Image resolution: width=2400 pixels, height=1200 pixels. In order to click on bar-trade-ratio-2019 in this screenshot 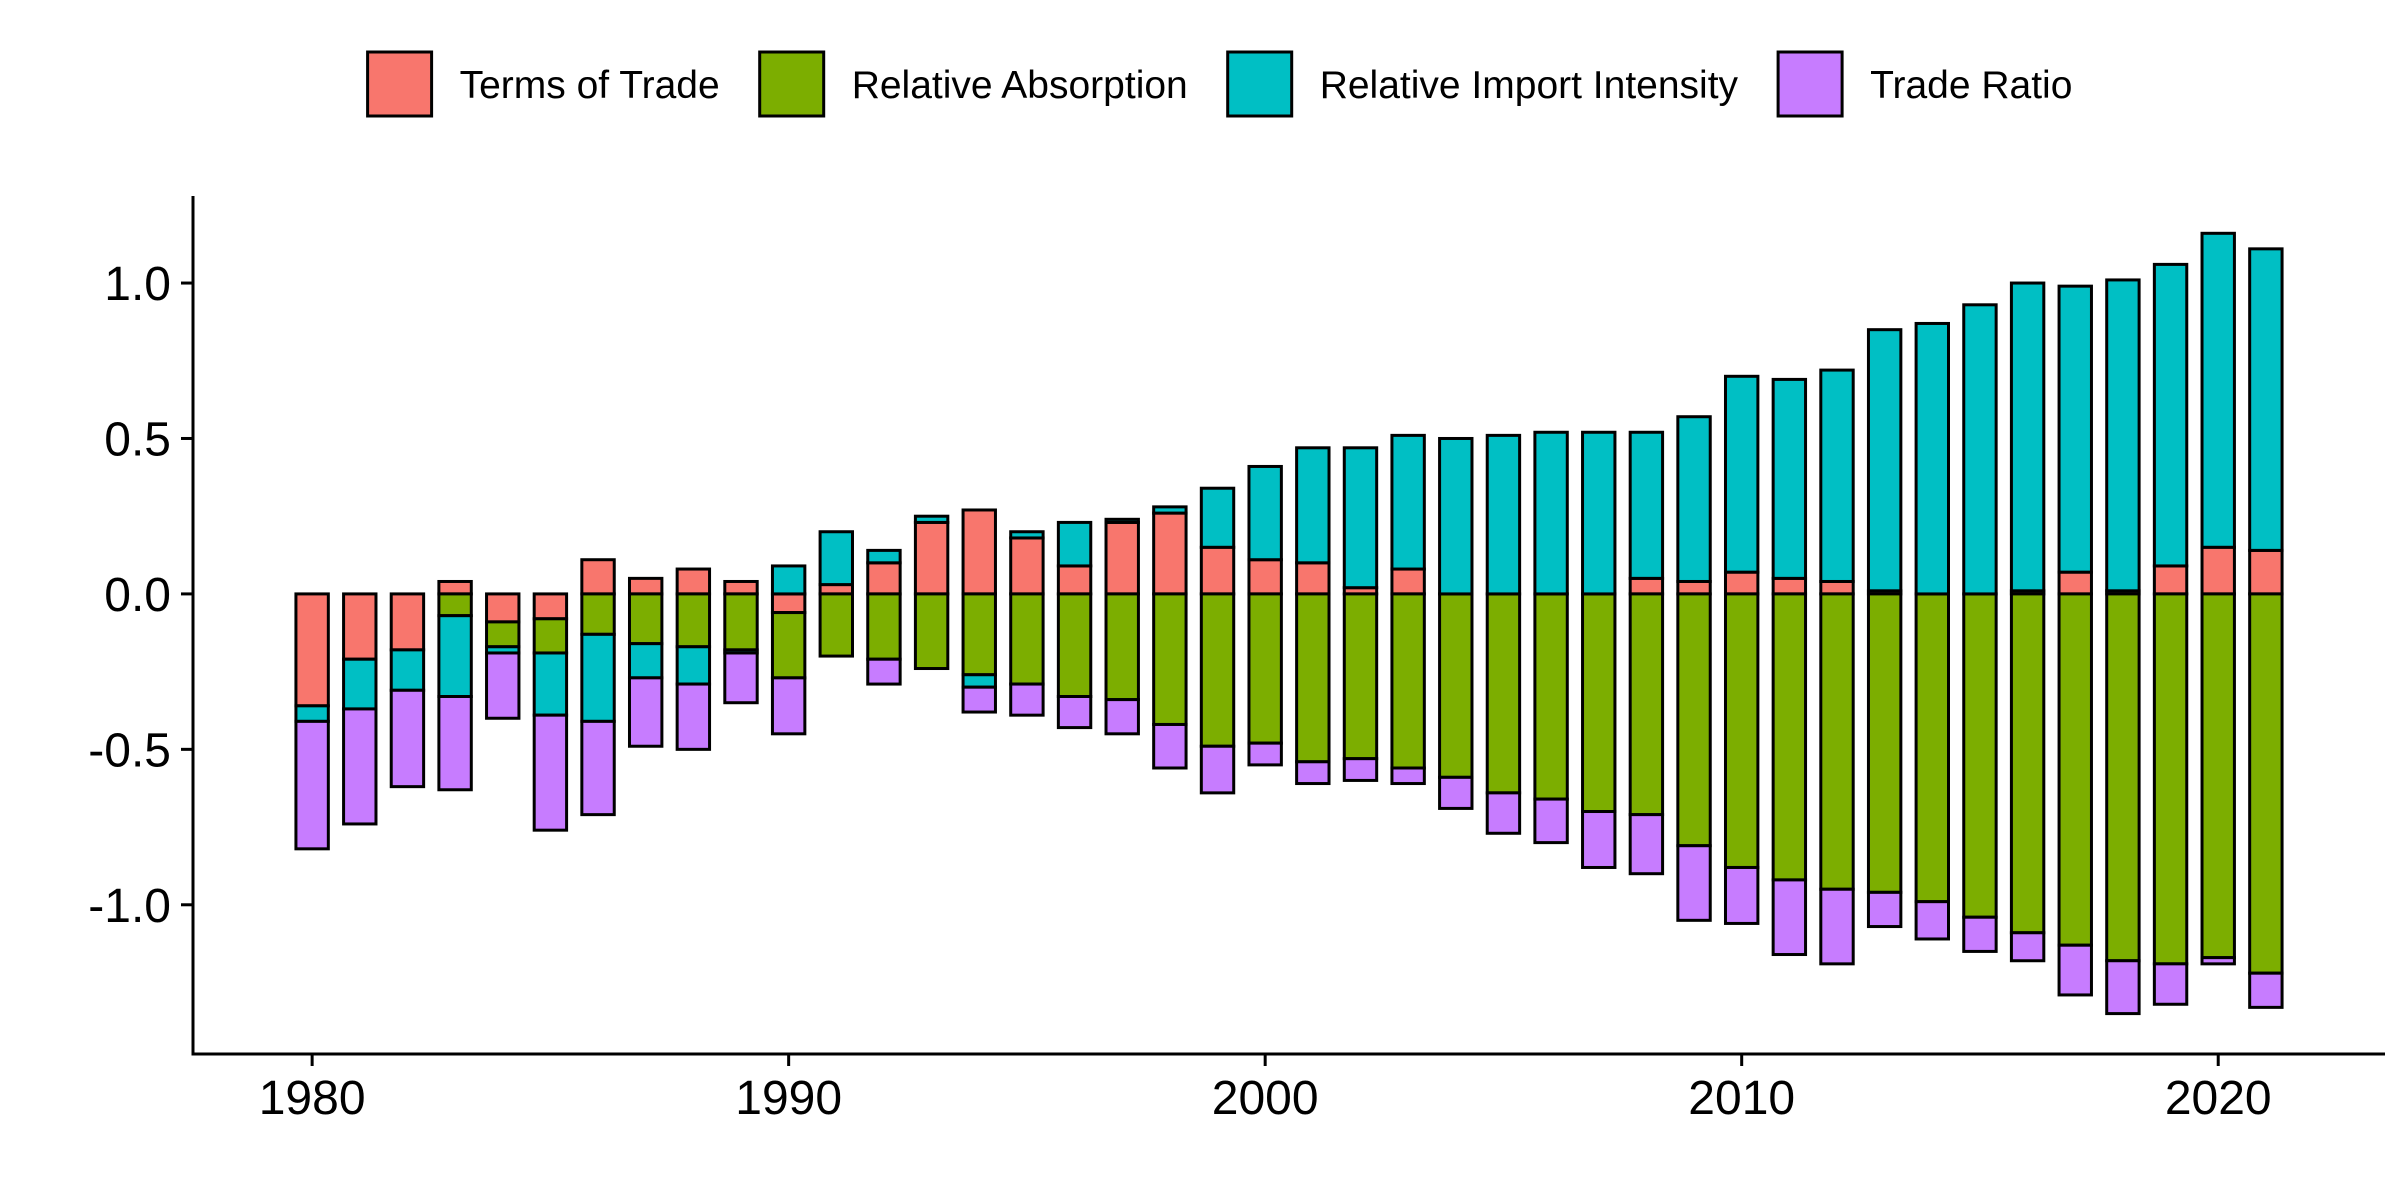, I will do `click(2170, 984)`.